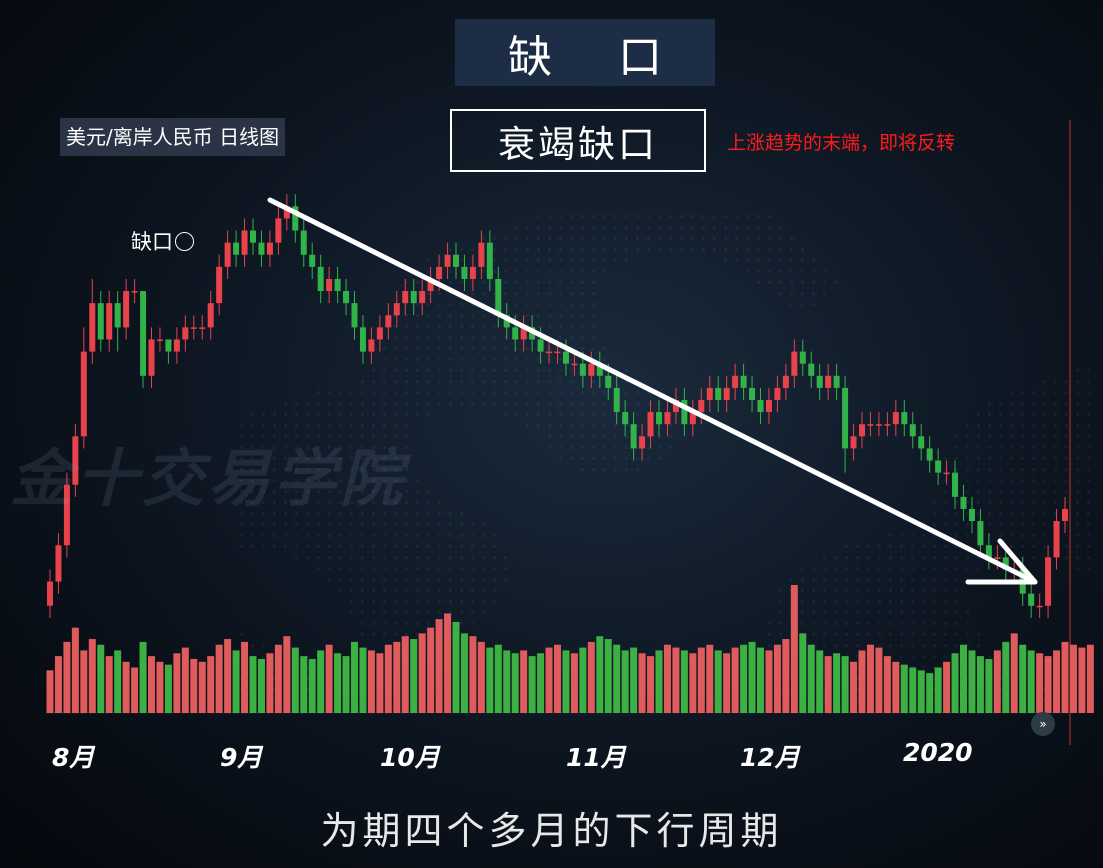 The image size is (1103, 868). I want to click on fast-forward-icon: », so click(1043, 724).